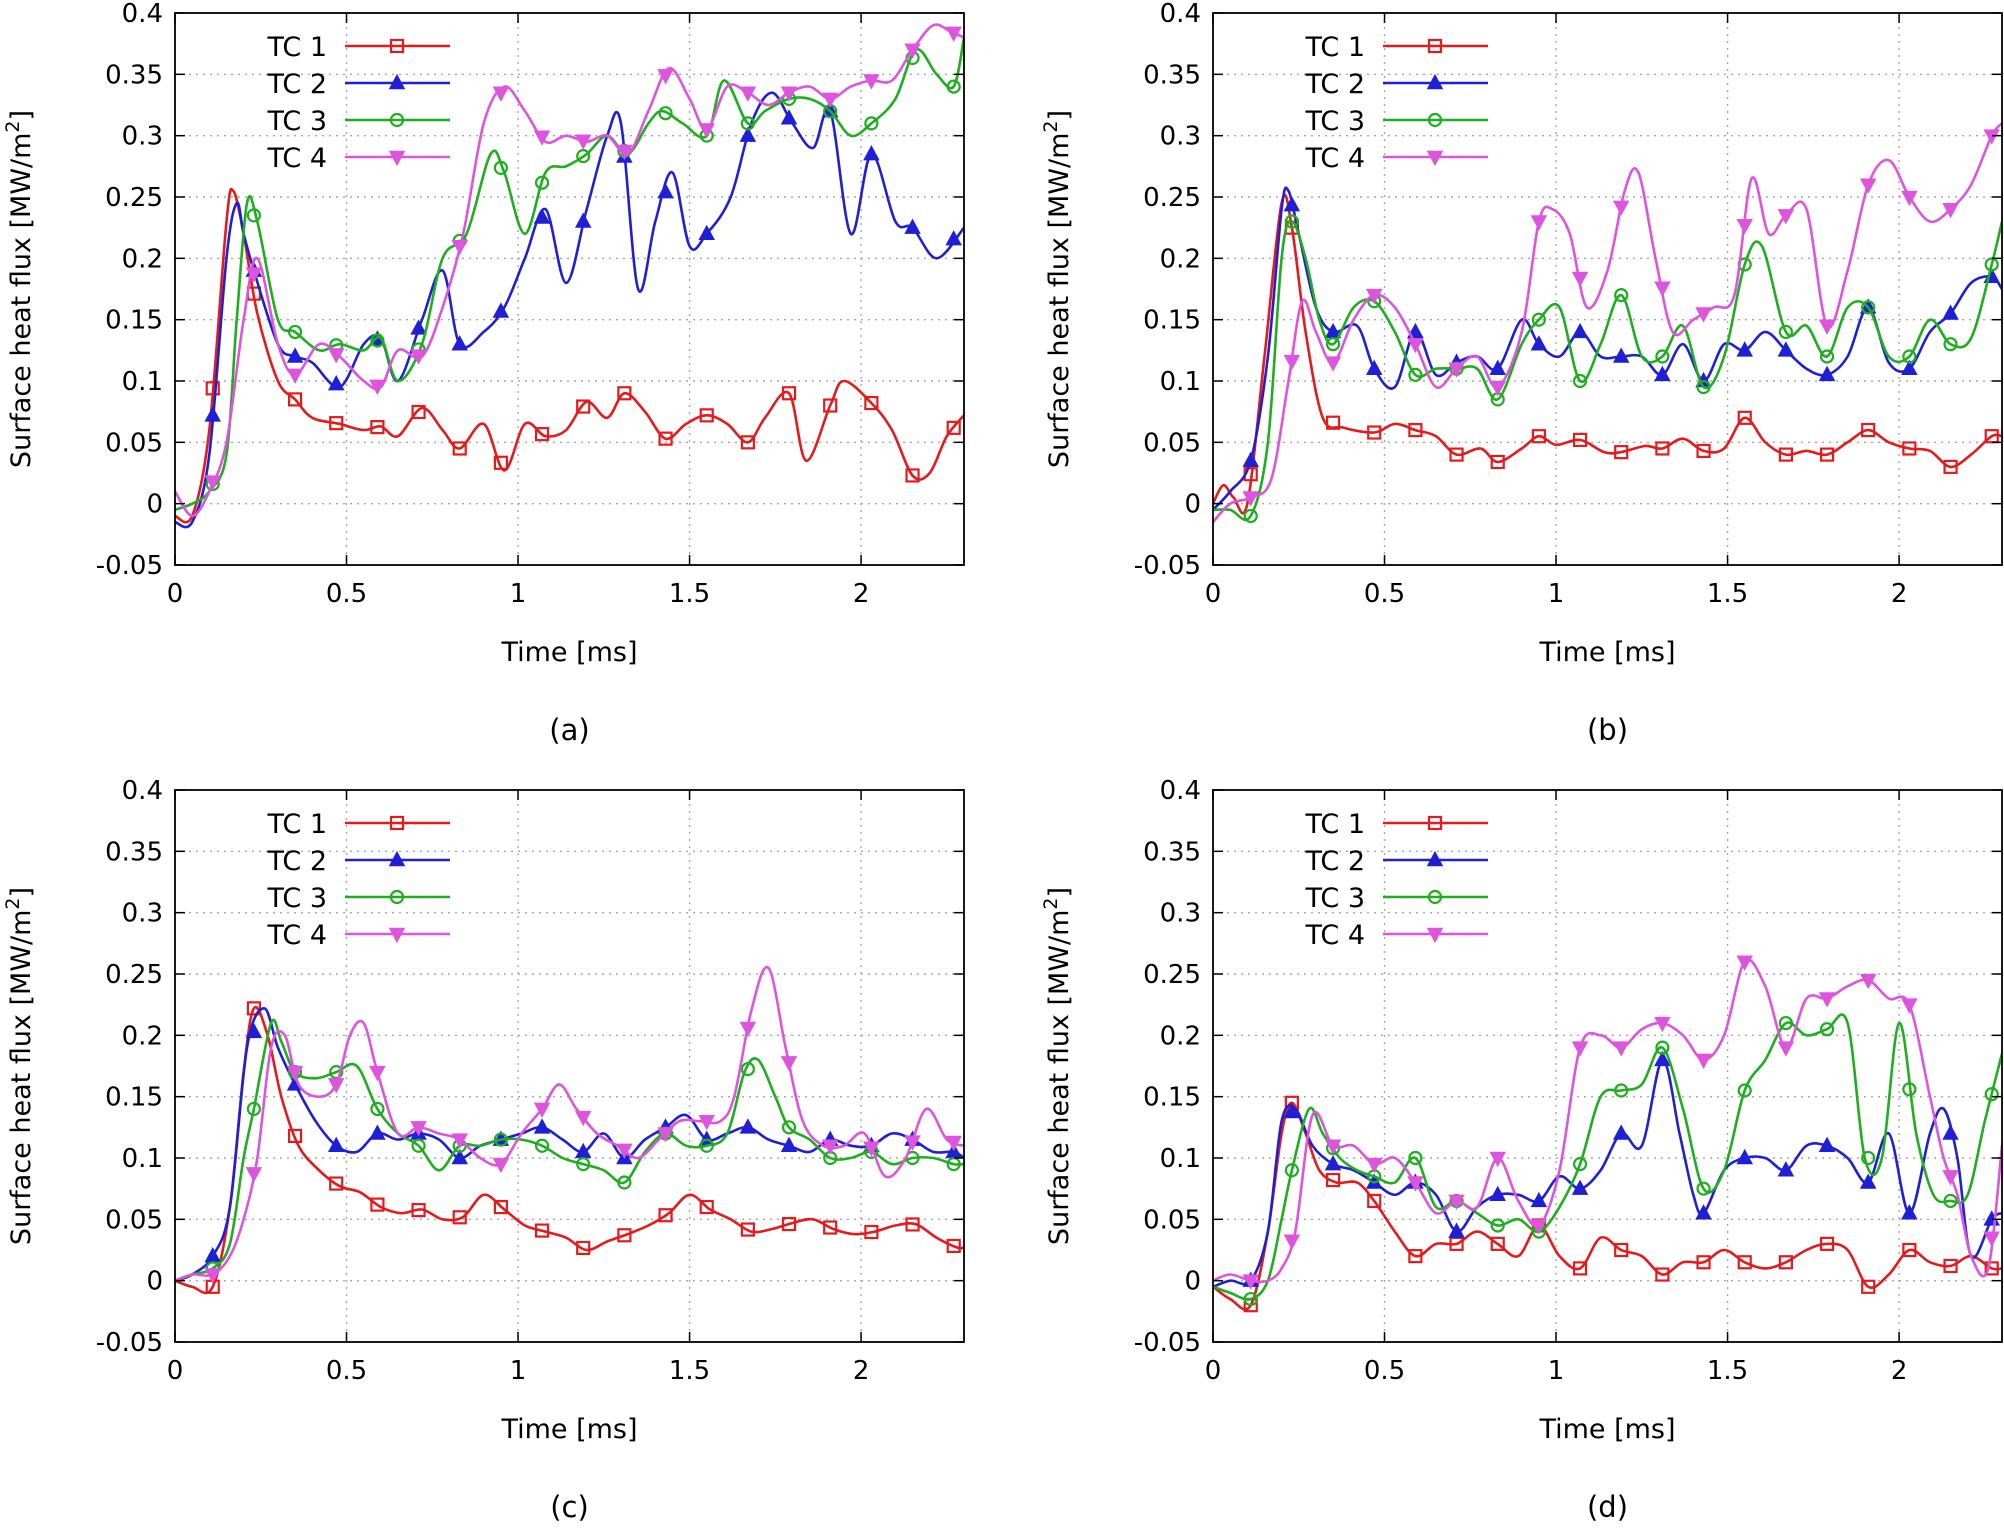  I want to click on panel-caption: (a), so click(569, 730).